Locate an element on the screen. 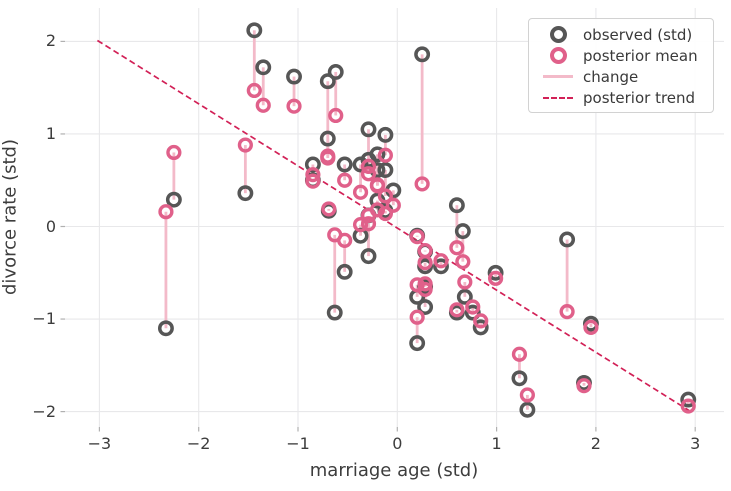  y-tick-label: −1 is located at coordinates (44, 319).